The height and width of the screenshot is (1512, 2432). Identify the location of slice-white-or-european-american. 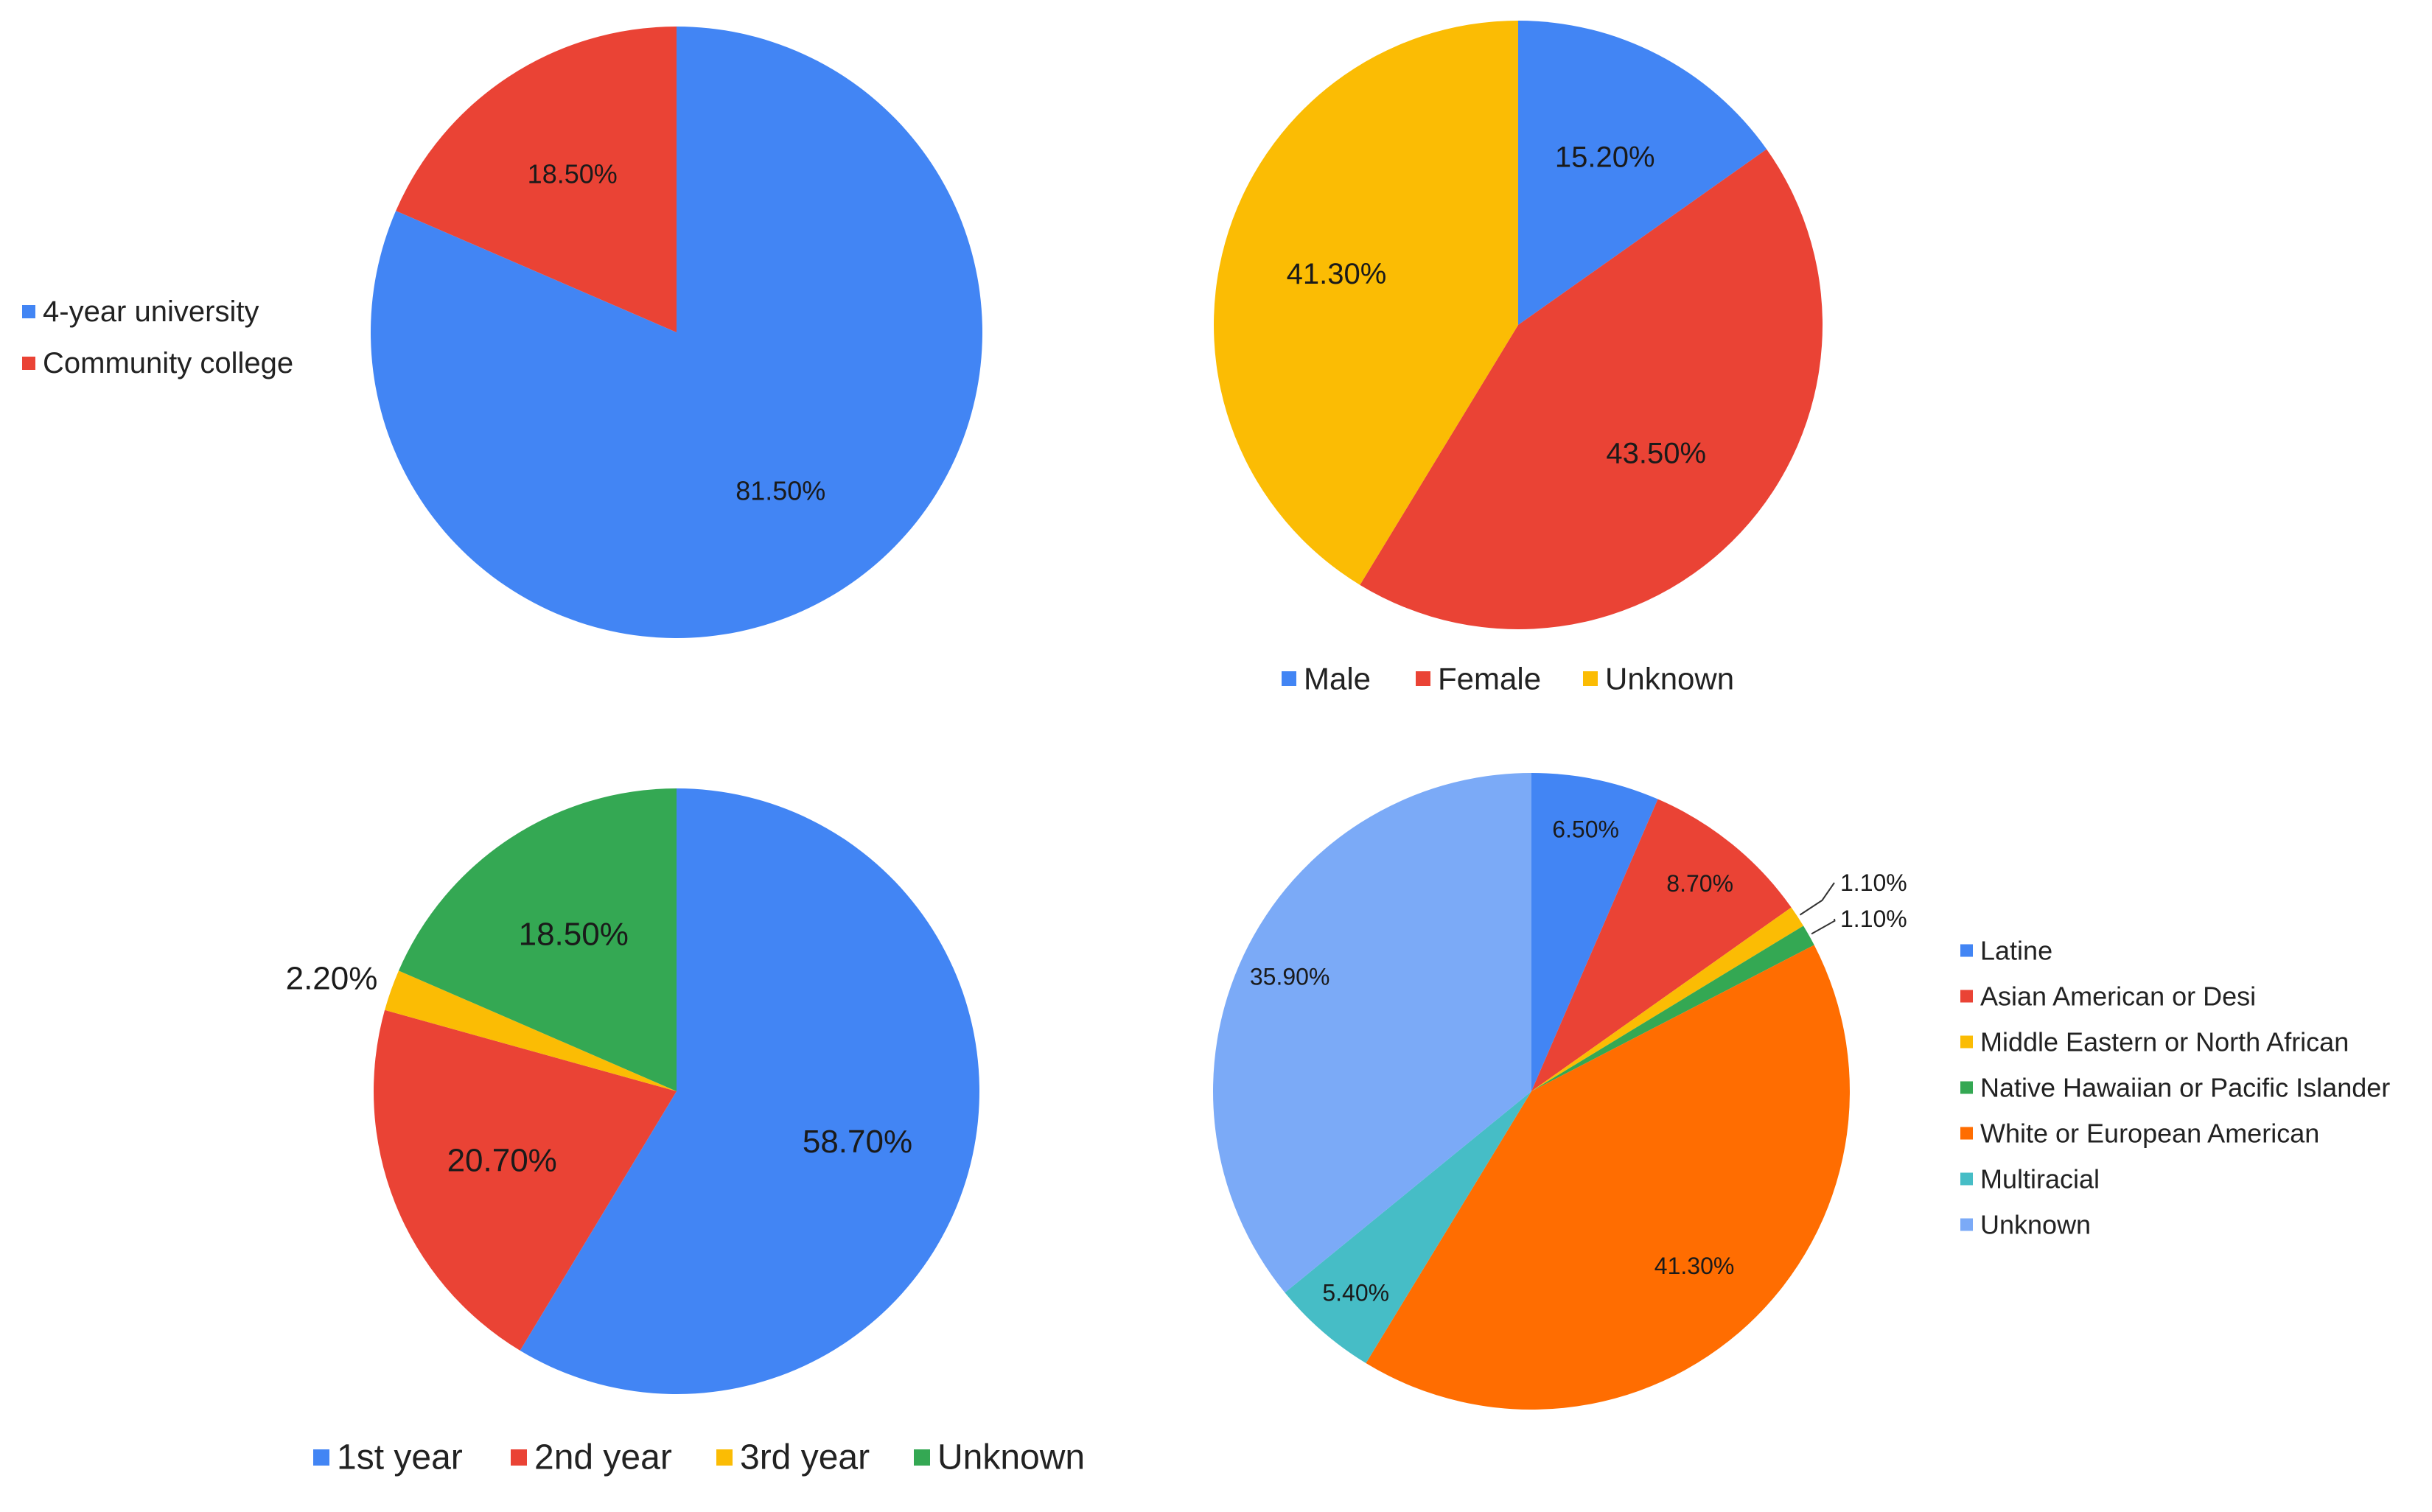
(1608, 1177).